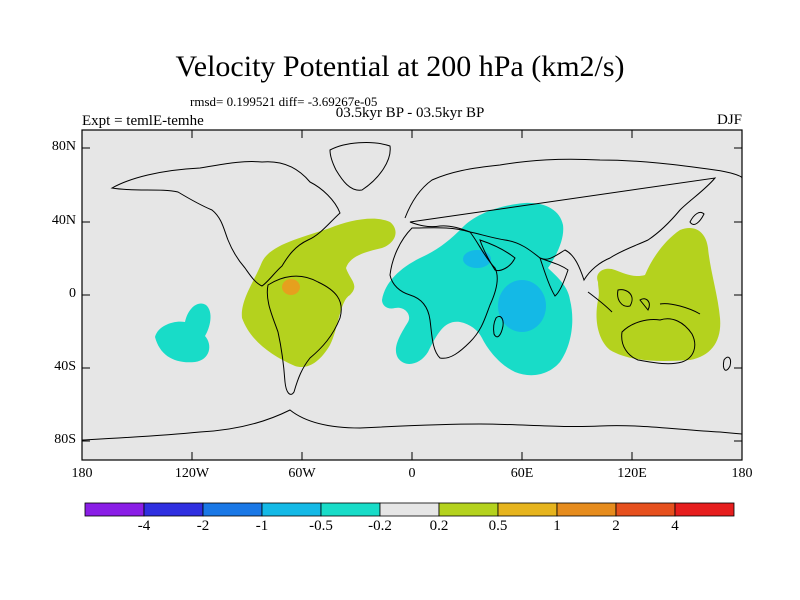 This screenshot has height=600, width=800. I want to click on shading-americas-positive, so click(318, 293).